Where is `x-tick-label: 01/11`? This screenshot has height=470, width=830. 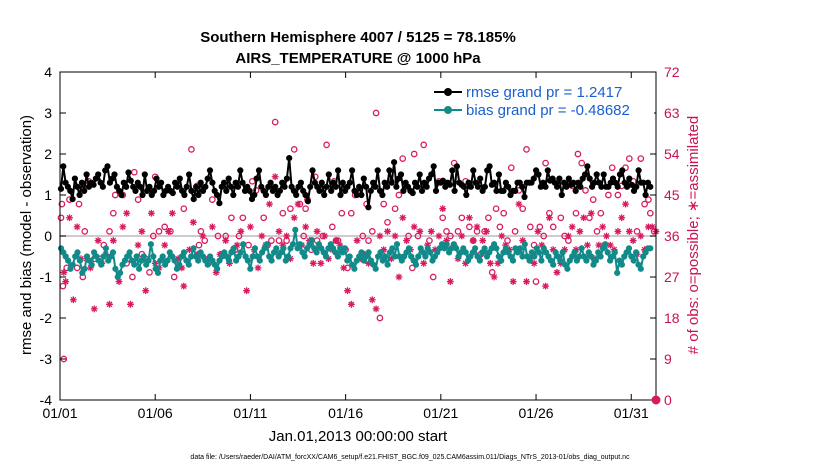
x-tick-label: 01/11 is located at coordinates (250, 413).